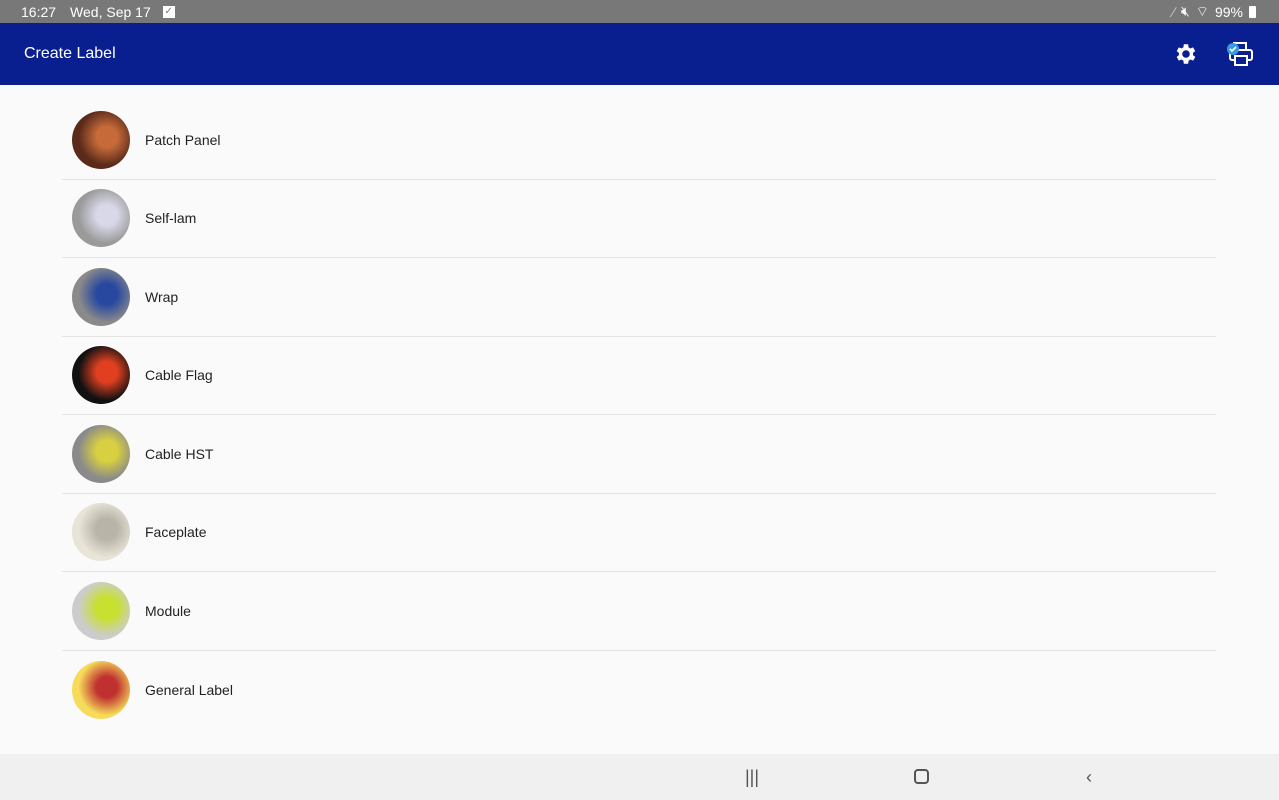 This screenshot has height=800, width=1279. What do you see at coordinates (639, 690) in the screenshot?
I see `list-item-general-label: General Label` at bounding box center [639, 690].